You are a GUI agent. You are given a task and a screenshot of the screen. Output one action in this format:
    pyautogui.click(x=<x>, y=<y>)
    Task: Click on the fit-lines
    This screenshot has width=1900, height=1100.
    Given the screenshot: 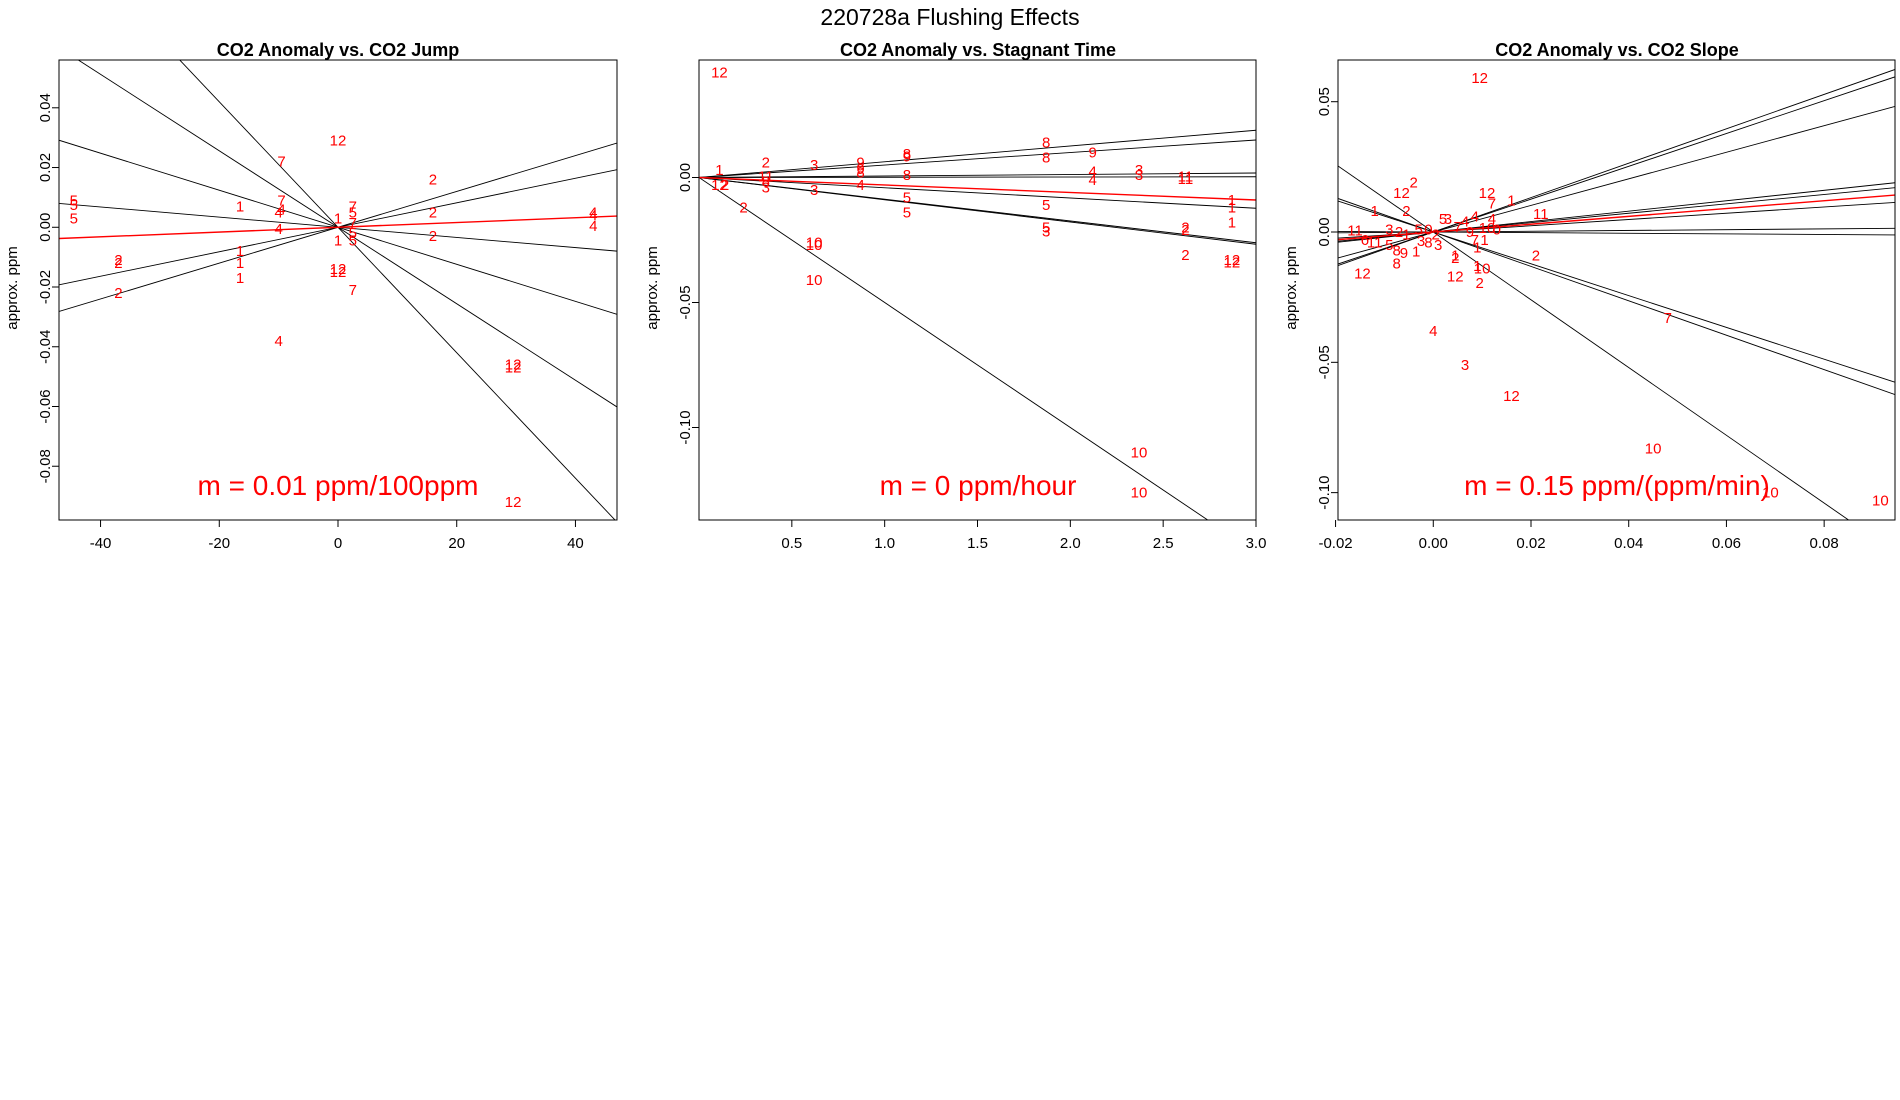 What is the action you would take?
    pyautogui.click(x=1616, y=294)
    